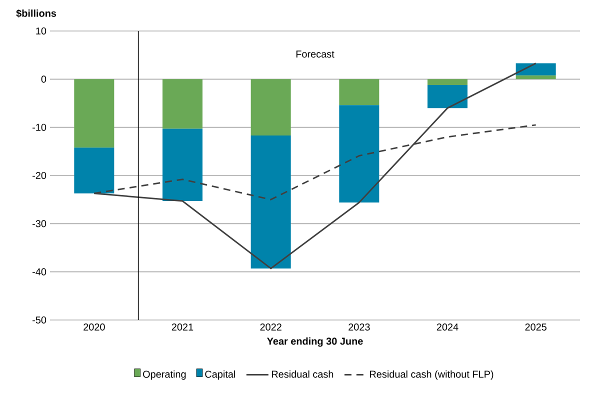  I want to click on y-tick-label: -30, so click(39, 224).